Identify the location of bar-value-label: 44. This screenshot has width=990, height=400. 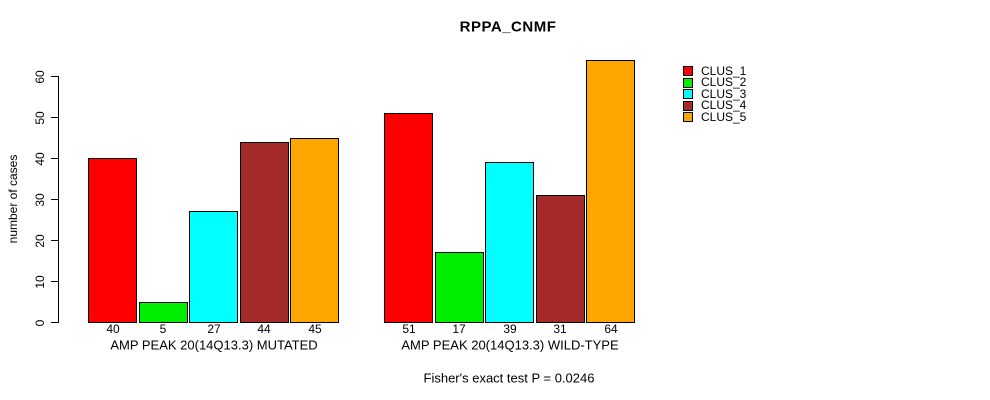
(264, 329).